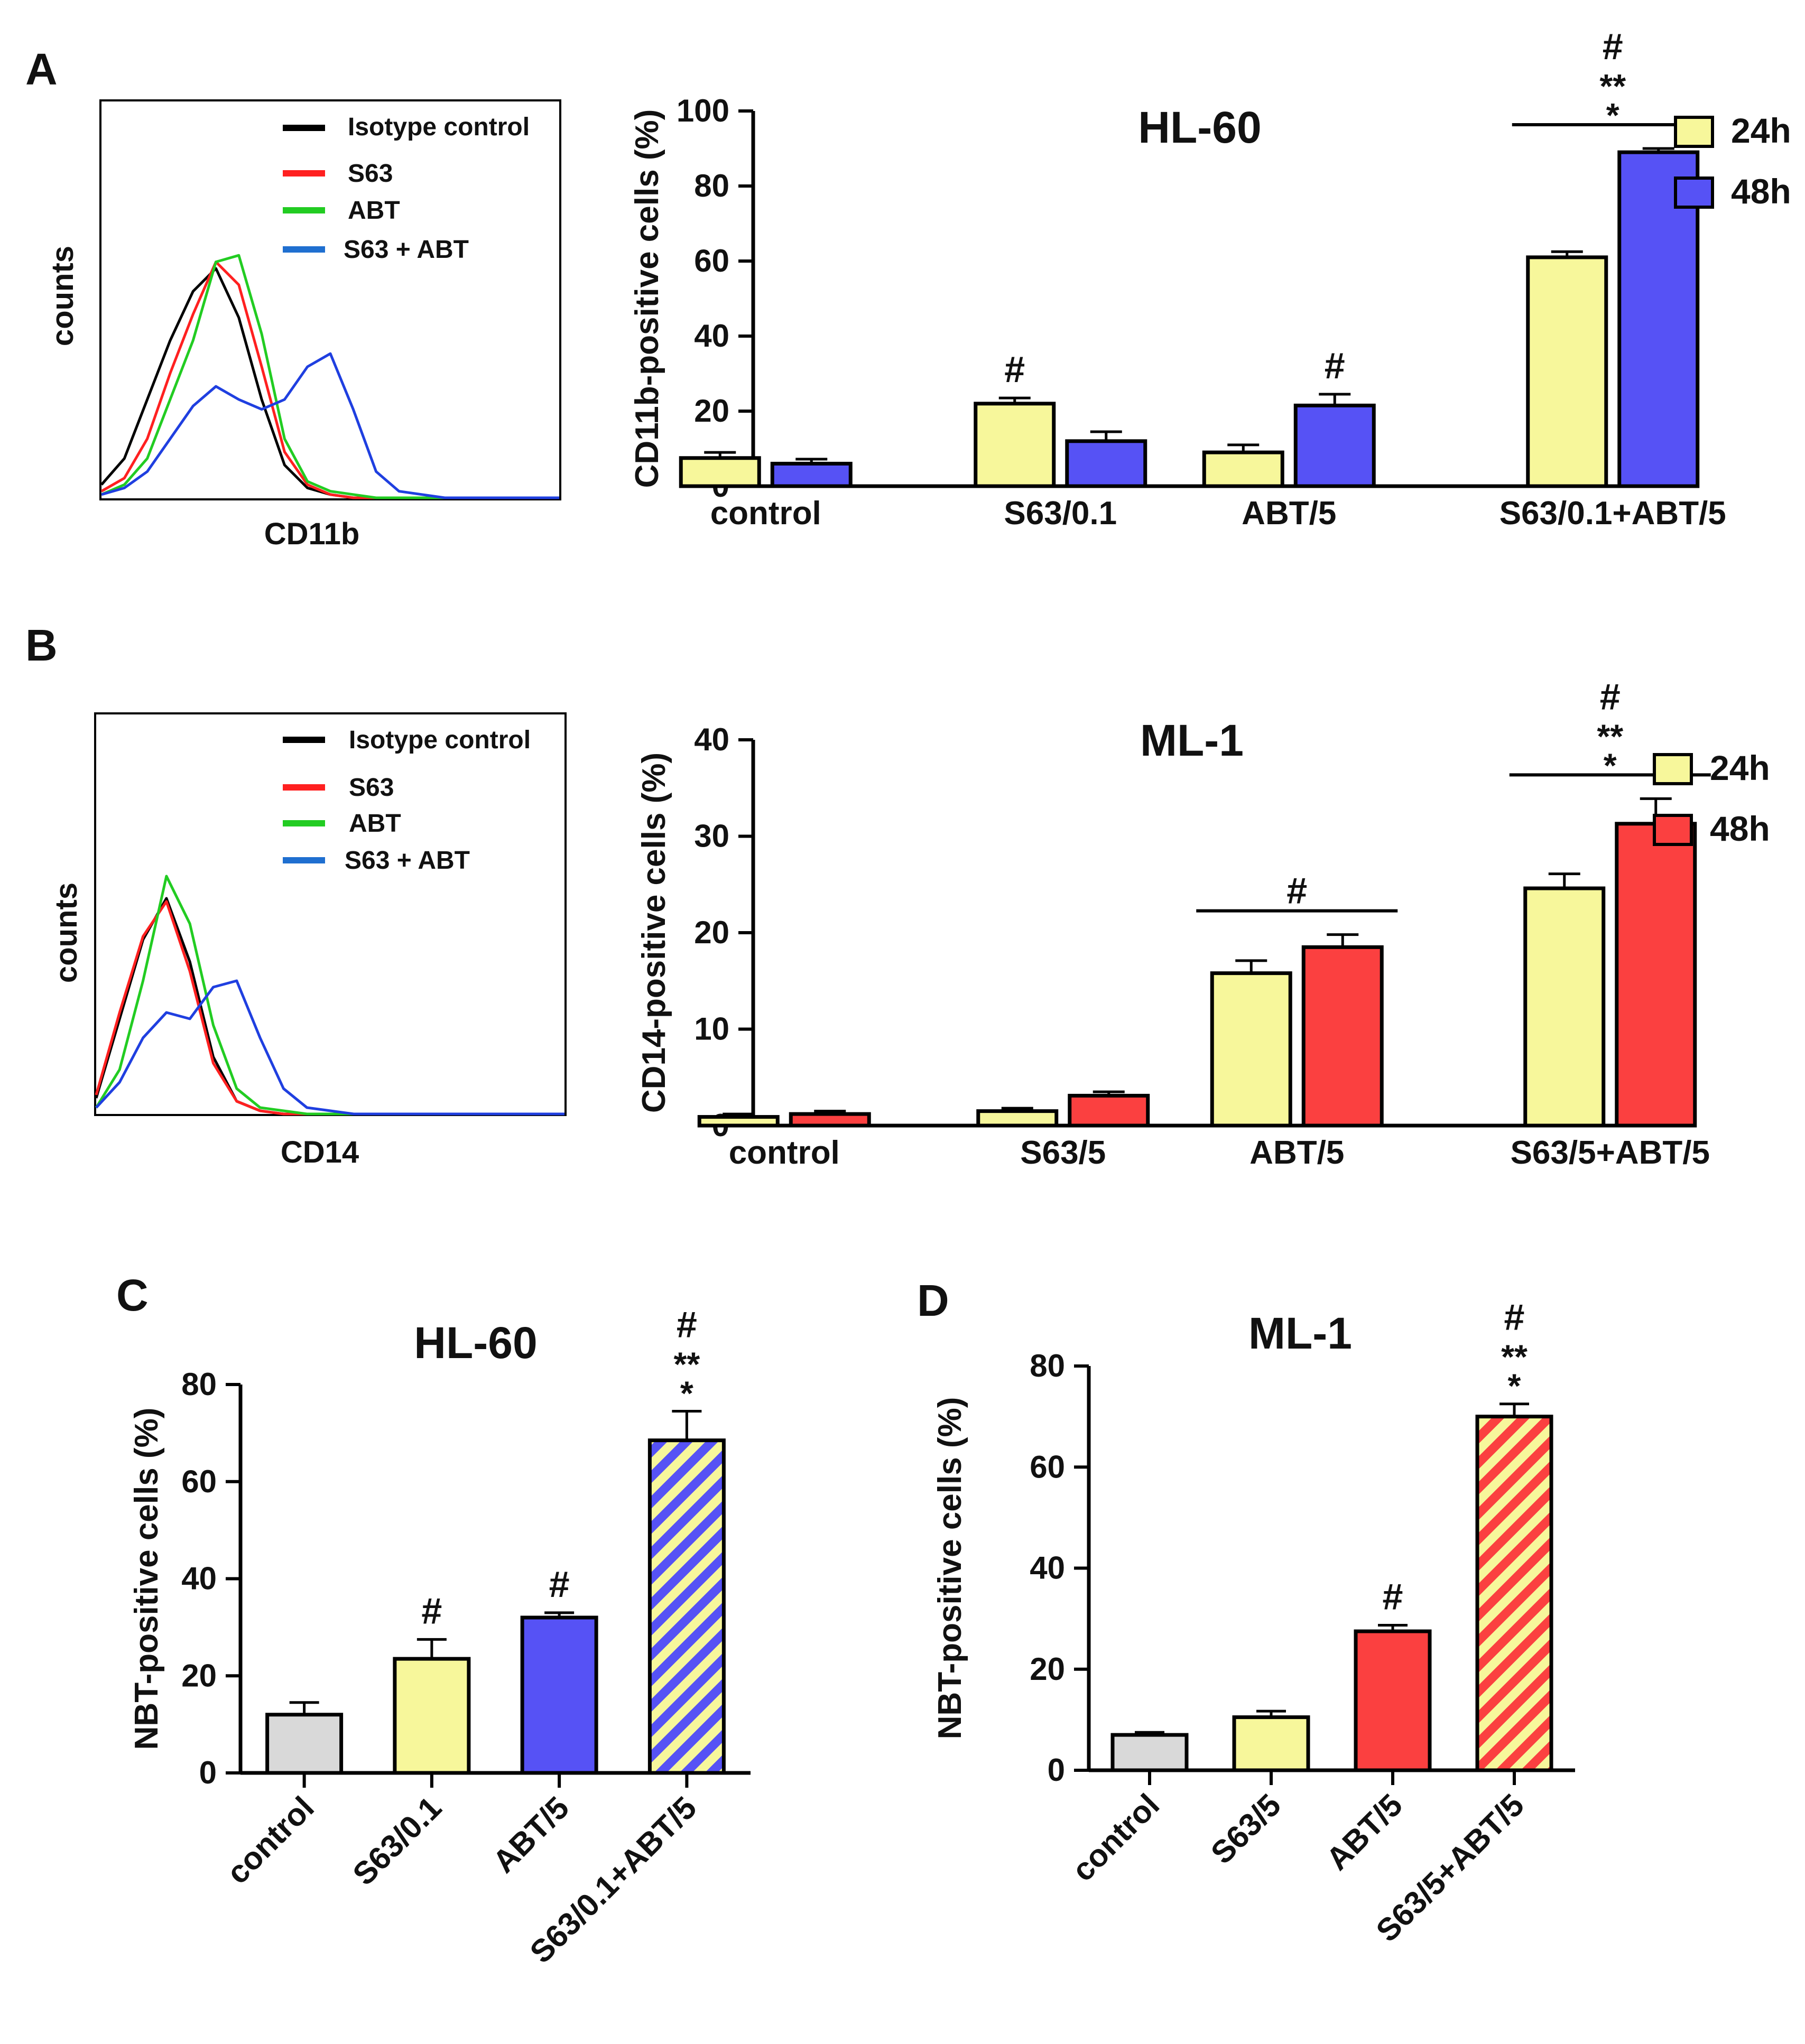 The height and width of the screenshot is (2044, 1805). What do you see at coordinates (320, 1152) in the screenshot?
I see `histogram-b-xlabel: CD14` at bounding box center [320, 1152].